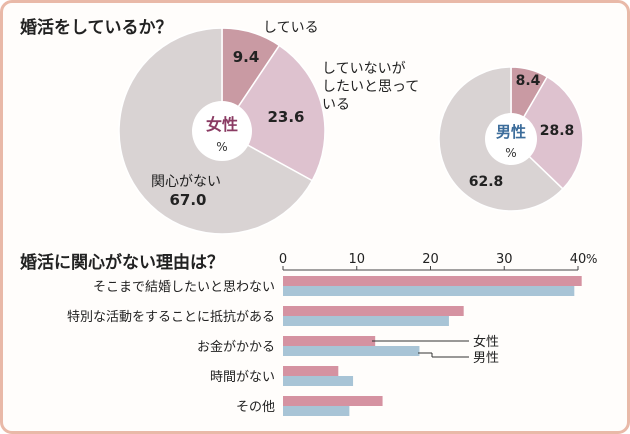 The image size is (630, 434). I want to click on pie-male-slice-want, so click(547, 133).